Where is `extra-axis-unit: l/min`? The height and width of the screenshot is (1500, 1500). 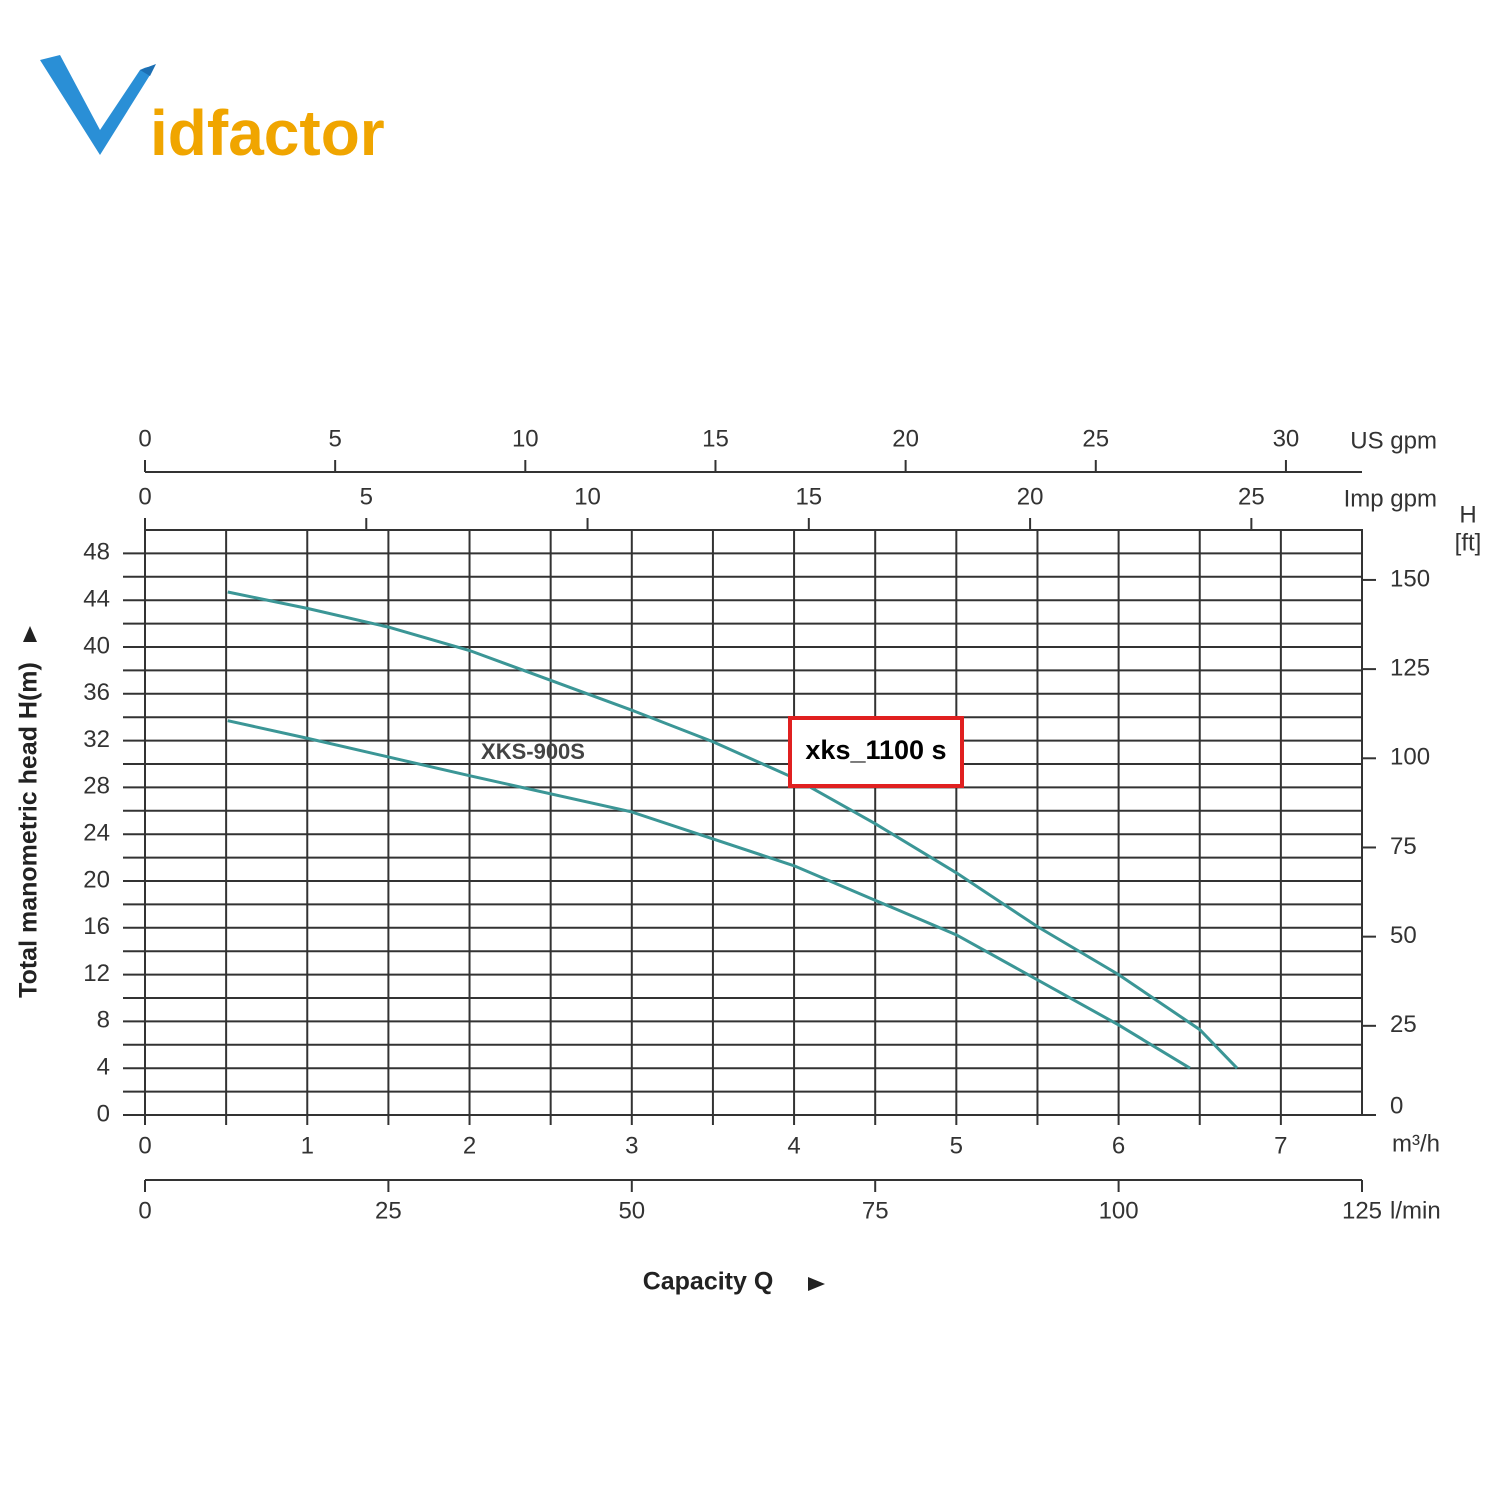
extra-axis-unit: l/min is located at coordinates (1415, 1210).